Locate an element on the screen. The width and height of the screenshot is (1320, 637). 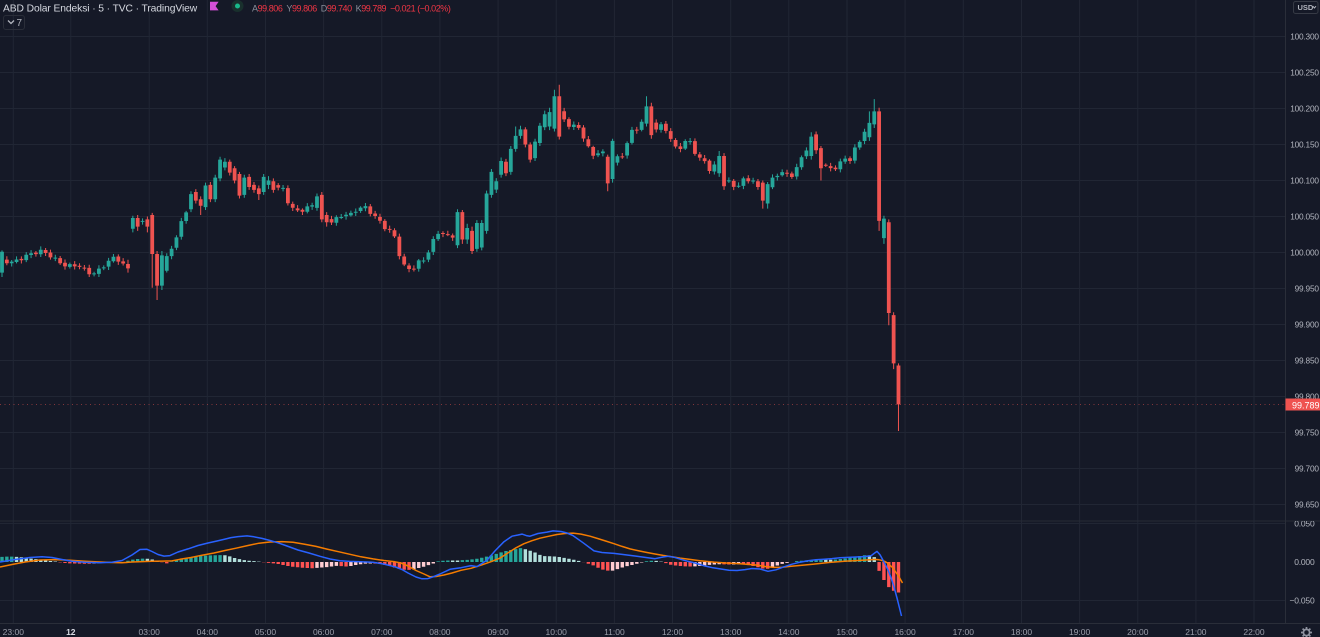
svg-text: 99.850 is located at coordinates (1307, 361).